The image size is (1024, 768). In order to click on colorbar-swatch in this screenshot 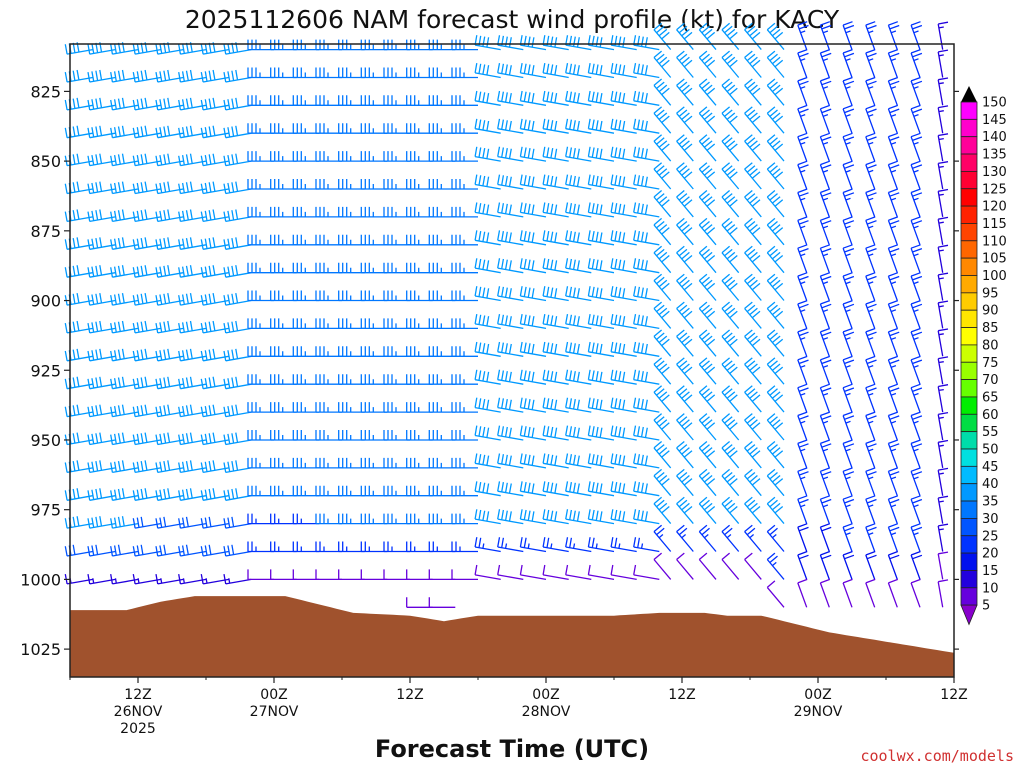, I will do `click(969, 318)`.